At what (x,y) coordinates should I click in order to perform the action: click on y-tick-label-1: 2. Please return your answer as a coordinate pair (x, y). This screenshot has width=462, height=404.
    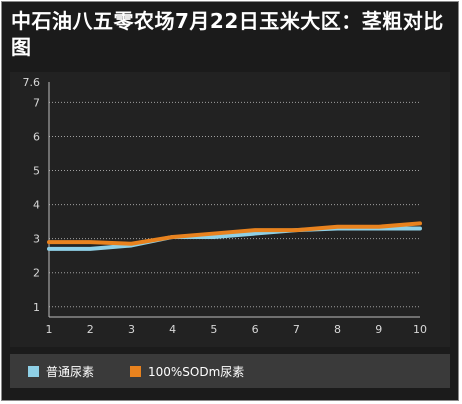
    Looking at the image, I should click on (36, 273).